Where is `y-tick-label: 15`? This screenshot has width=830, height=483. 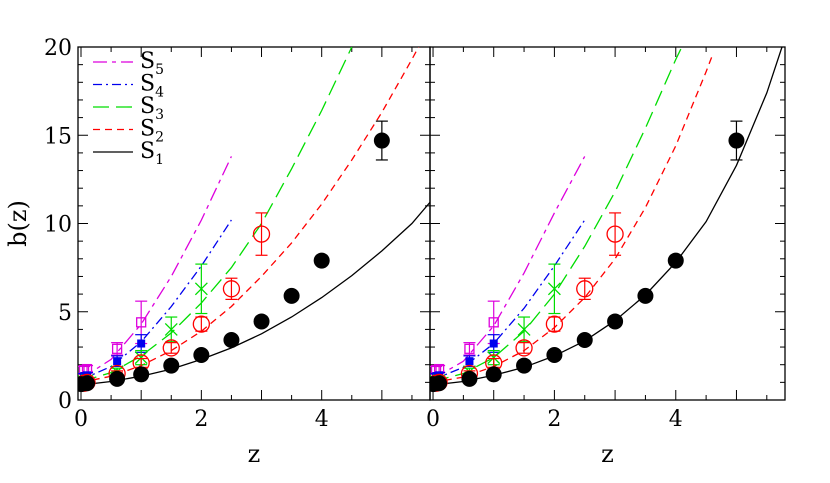 y-tick-label: 15 is located at coordinates (58, 136).